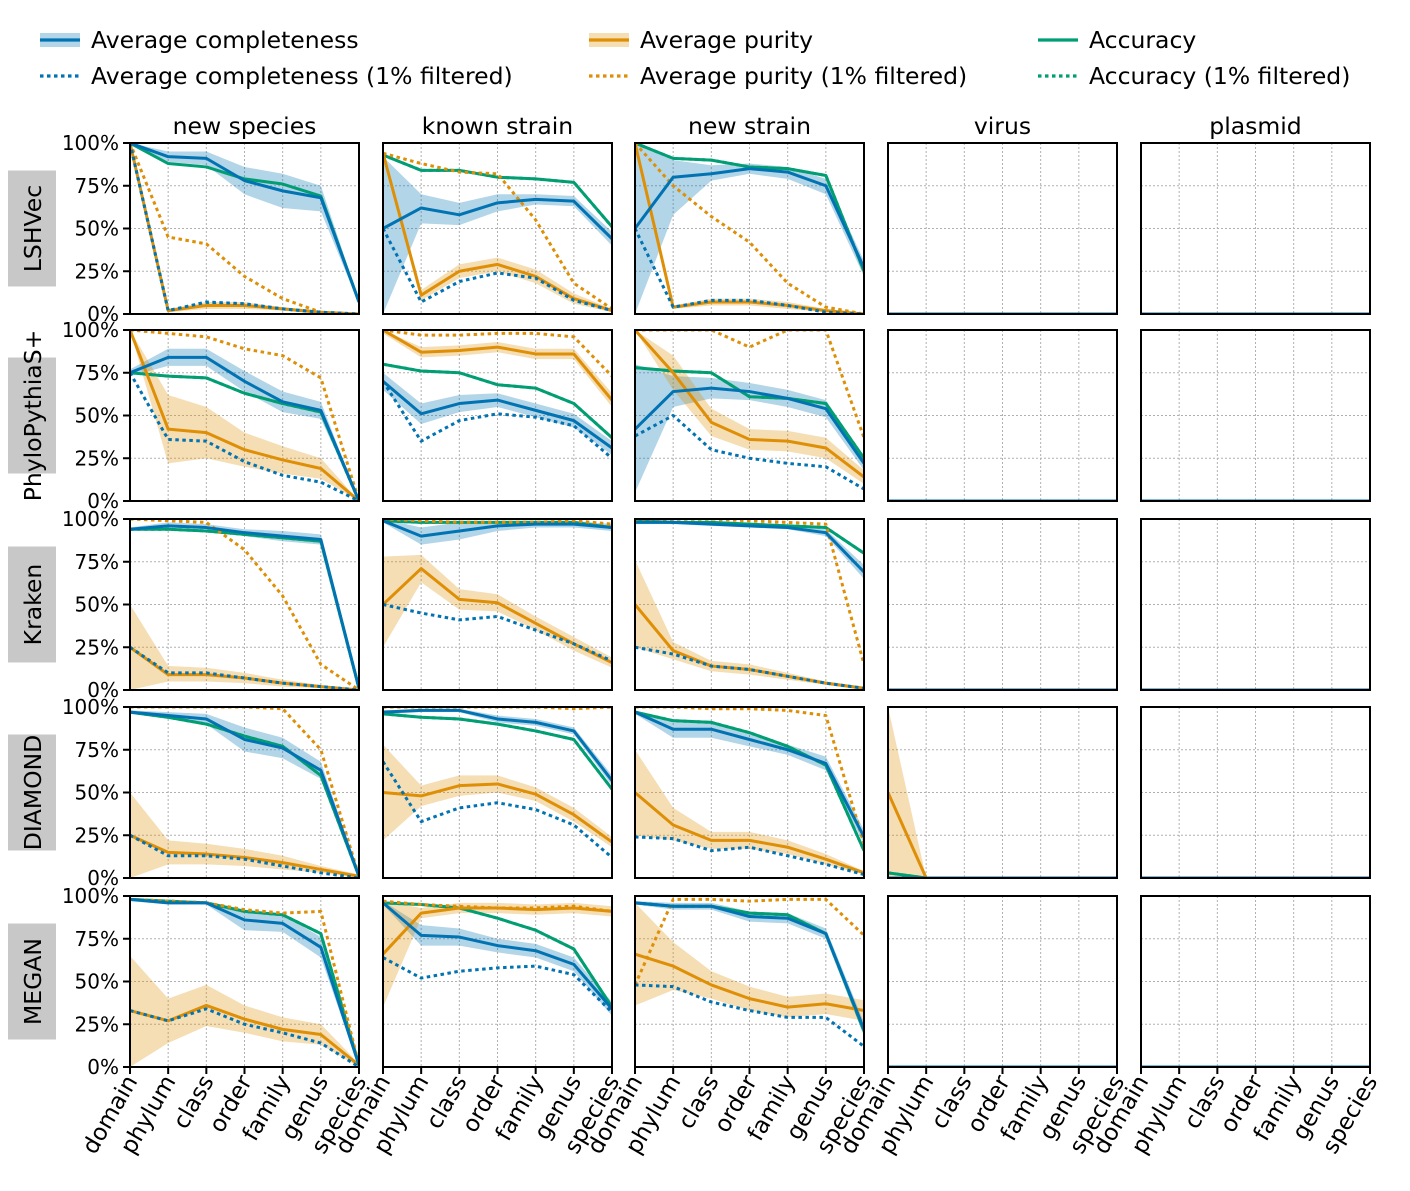  I want to click on row-label-text: MEGAN, so click(33, 981).